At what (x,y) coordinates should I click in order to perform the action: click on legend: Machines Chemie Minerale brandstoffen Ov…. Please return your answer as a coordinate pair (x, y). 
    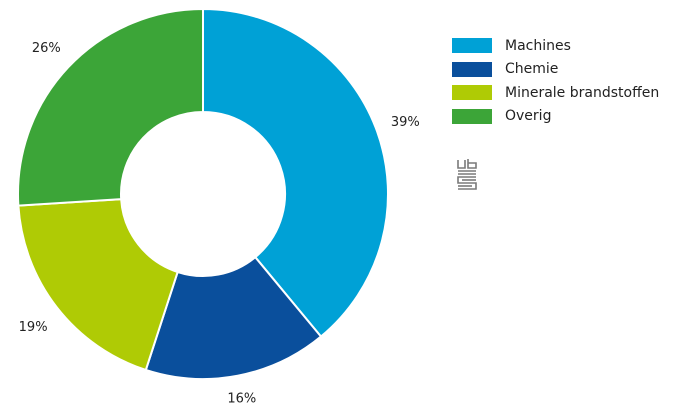
    Looking at the image, I should click on (555, 81).